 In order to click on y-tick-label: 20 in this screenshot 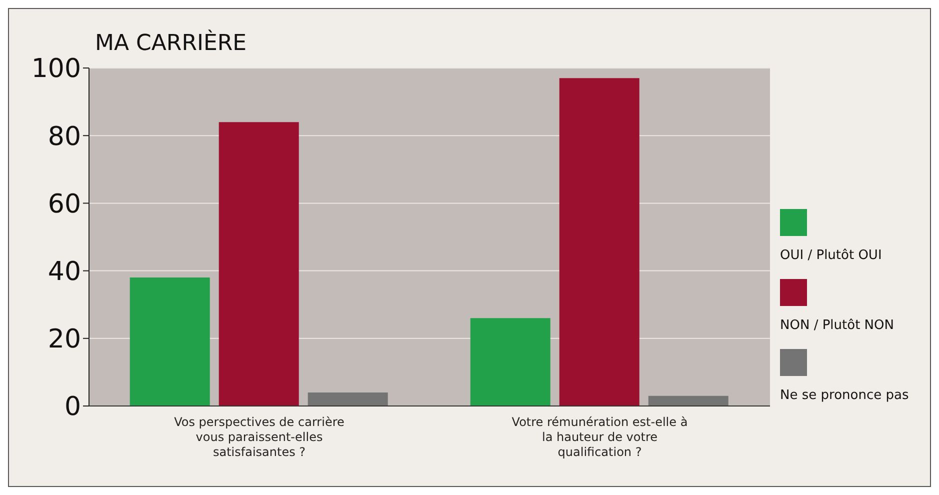, I will do `click(64, 339)`.